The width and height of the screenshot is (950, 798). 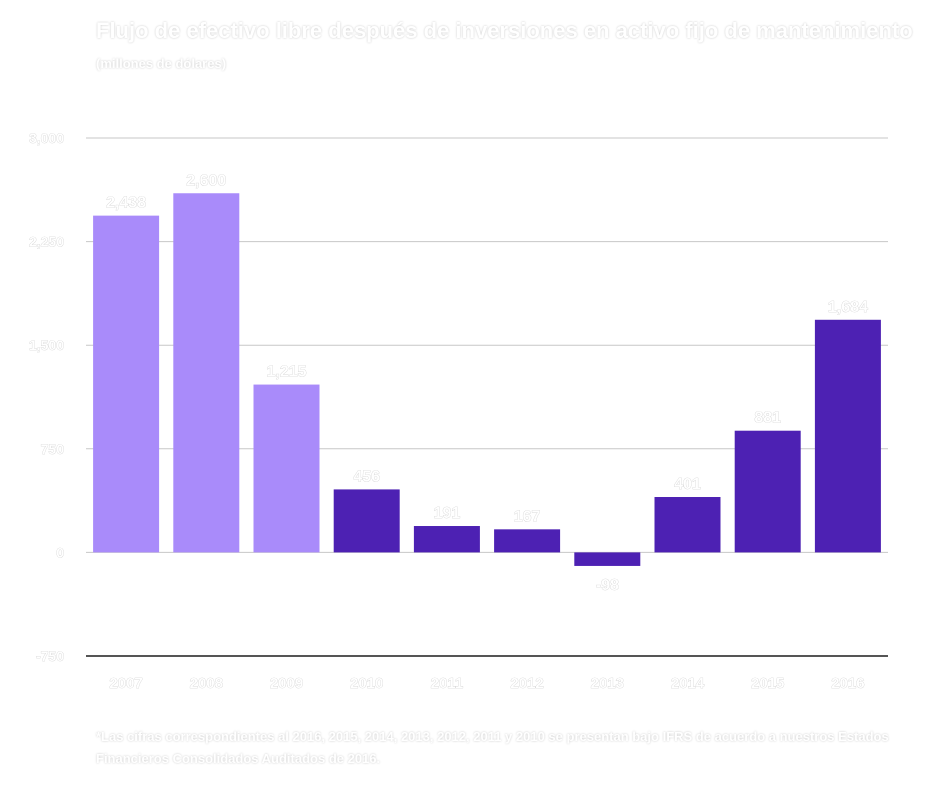 I want to click on bar-2016, so click(x=847, y=436).